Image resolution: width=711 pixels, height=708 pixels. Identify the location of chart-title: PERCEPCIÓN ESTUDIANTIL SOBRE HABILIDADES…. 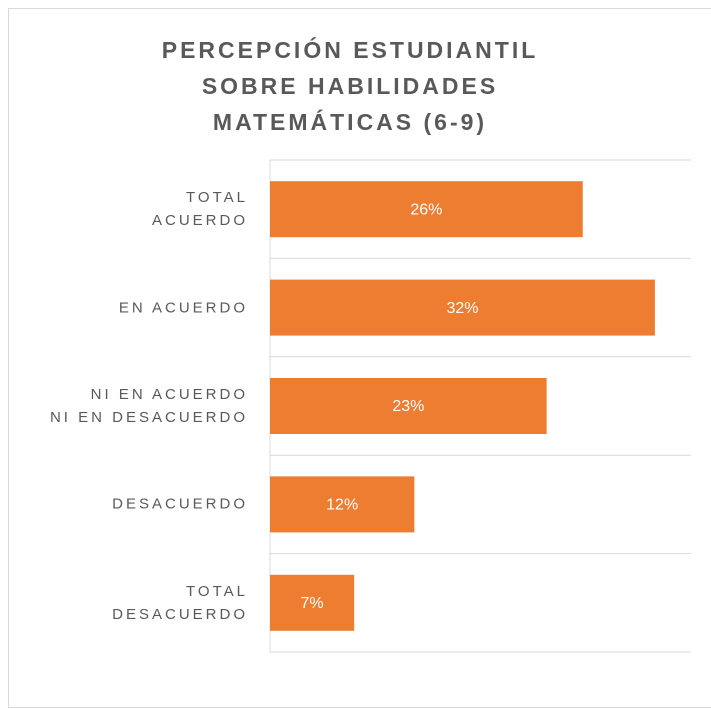
(350, 86).